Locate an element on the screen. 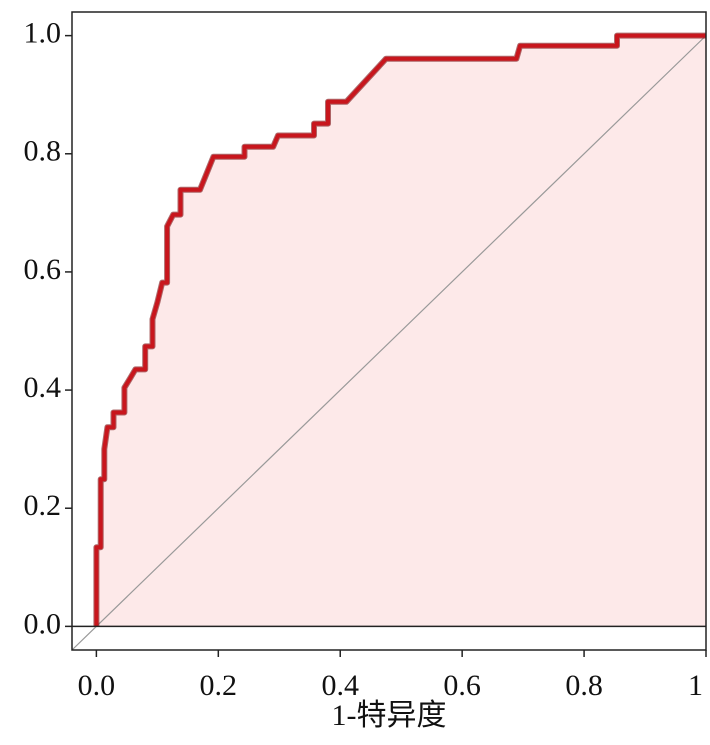 This screenshot has width=710, height=745. x-tick-label: 0.4 is located at coordinates (340, 685).